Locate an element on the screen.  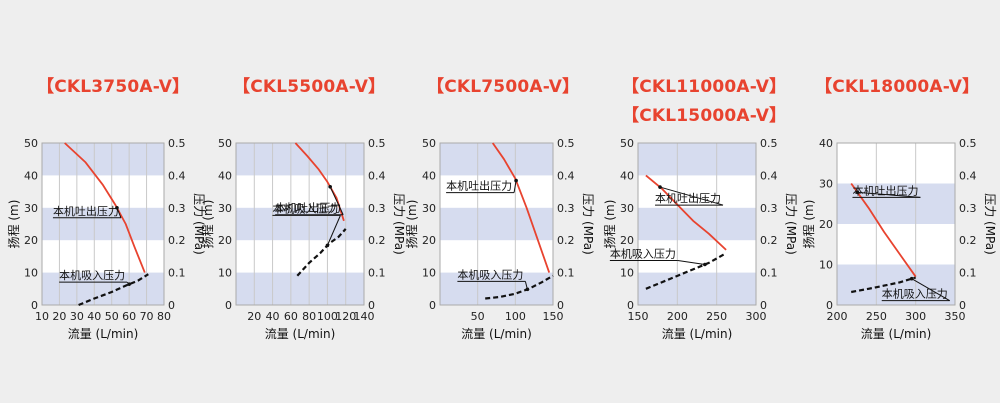
y-left-tick-label: 20 is located at coordinates (31, 240).